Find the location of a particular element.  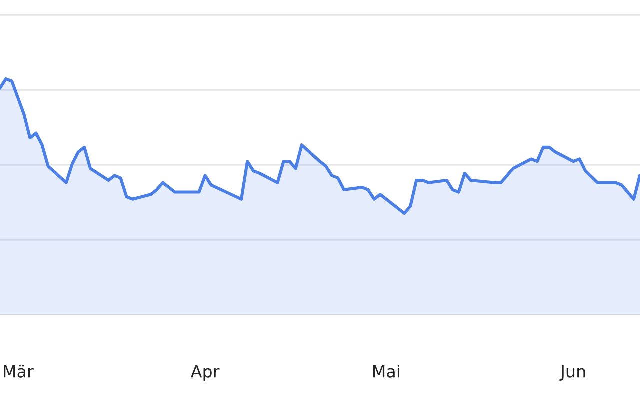

x-tick-label: Mär is located at coordinates (19, 371).